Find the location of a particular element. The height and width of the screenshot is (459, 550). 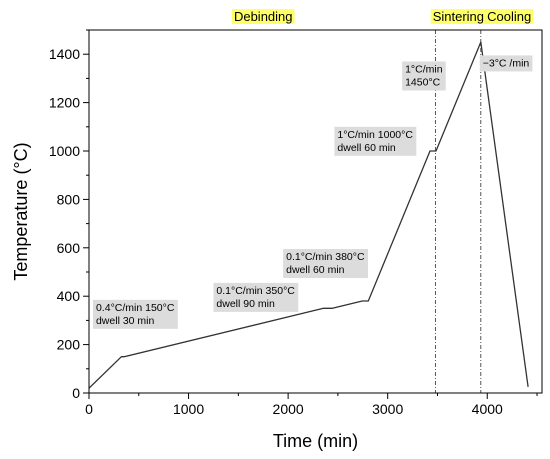

phase-label-text: Sintering is located at coordinates (458, 16).